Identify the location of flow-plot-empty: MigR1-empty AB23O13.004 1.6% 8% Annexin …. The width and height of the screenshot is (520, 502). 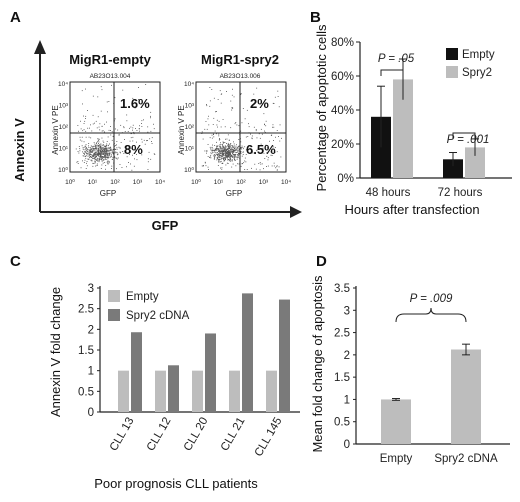
(108, 125).